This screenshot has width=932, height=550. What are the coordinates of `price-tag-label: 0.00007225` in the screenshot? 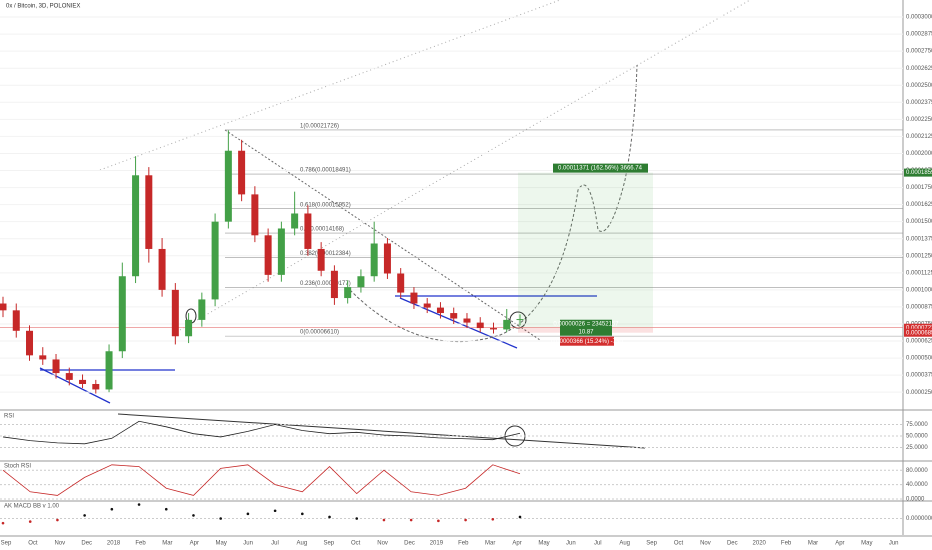 It's located at (919, 328).